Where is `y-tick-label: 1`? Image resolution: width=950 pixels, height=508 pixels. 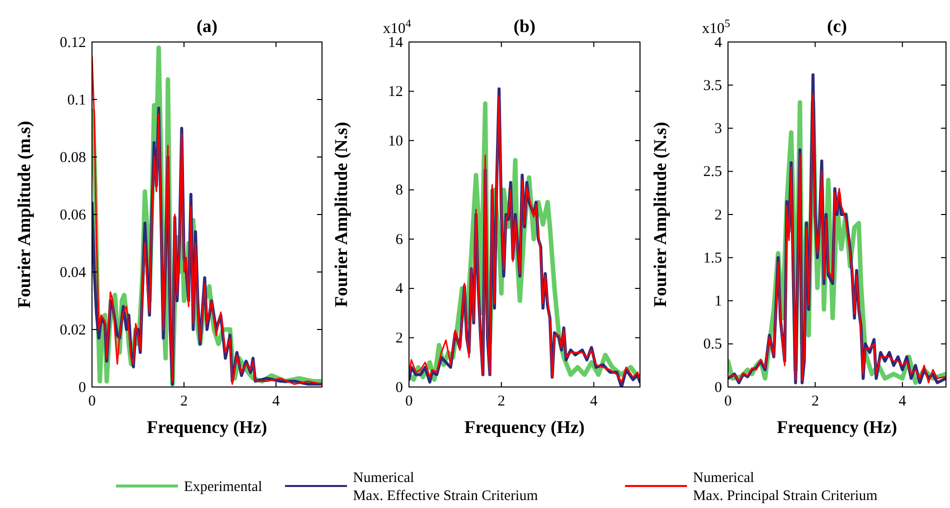
y-tick-label: 1 is located at coordinates (718, 302).